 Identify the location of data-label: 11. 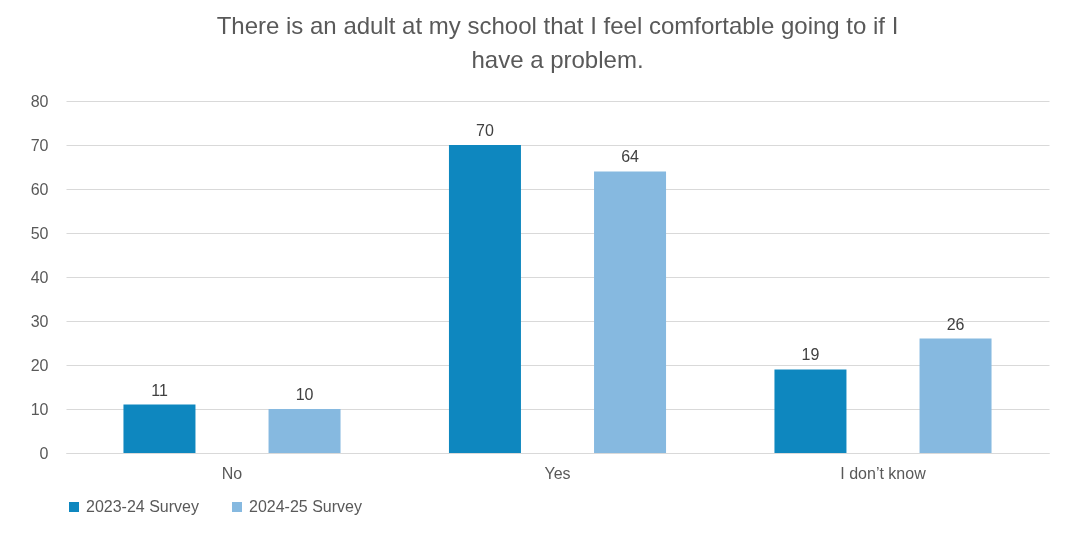
(159, 390).